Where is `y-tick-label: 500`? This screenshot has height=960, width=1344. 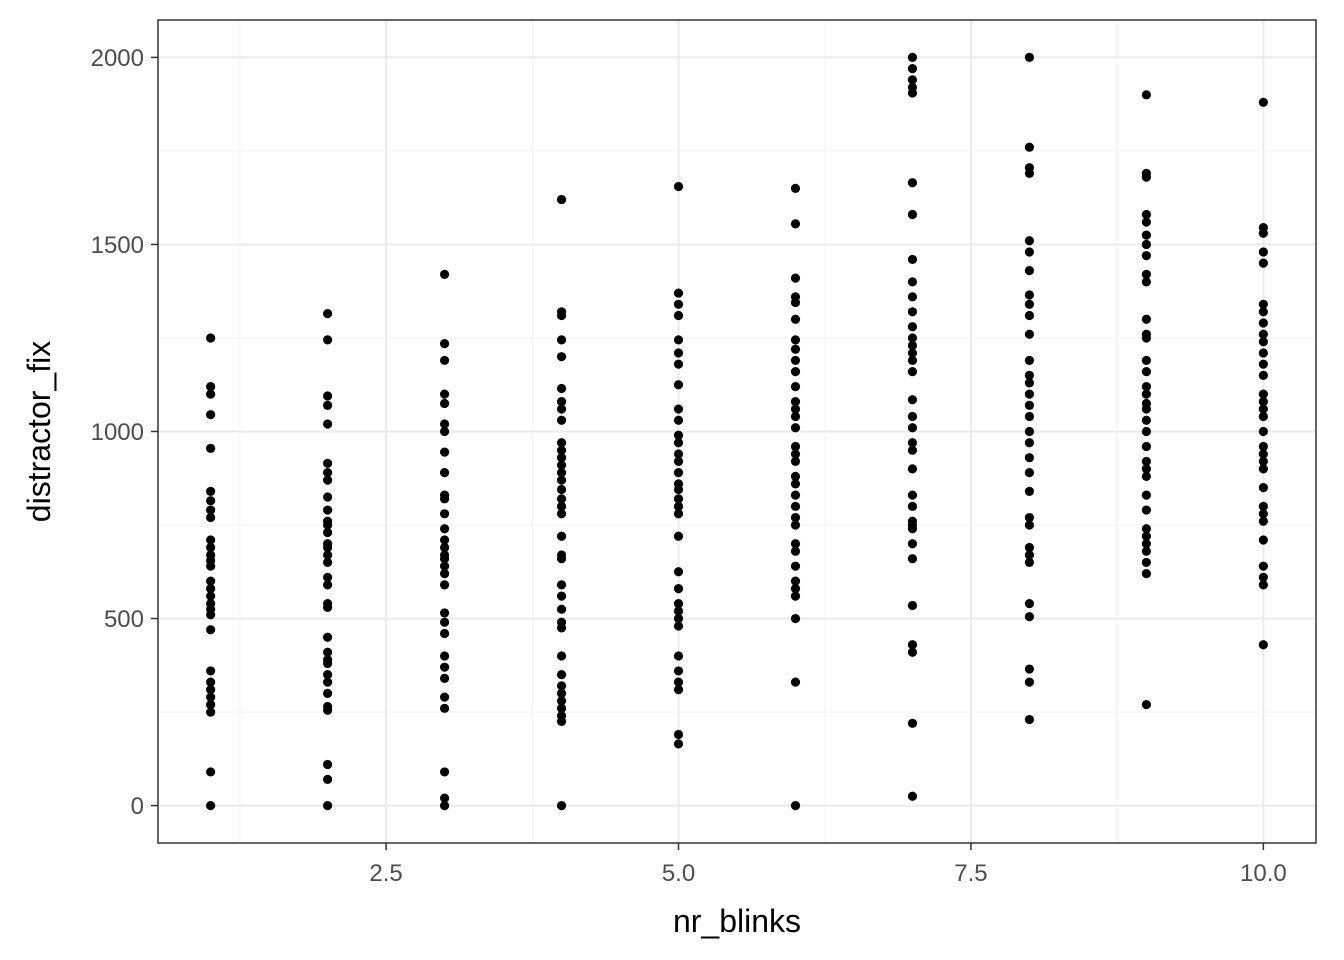 y-tick-label: 500 is located at coordinates (124, 619).